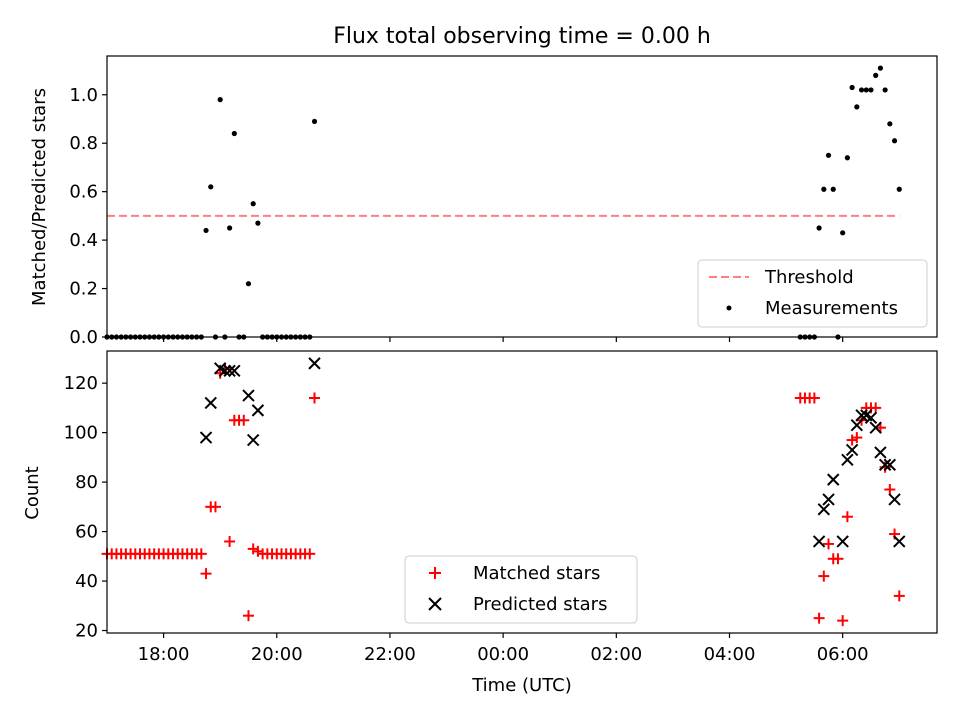 This screenshot has width=960, height=720. I want to click on ratio-legend: Threshold Measurements, so click(812, 293).